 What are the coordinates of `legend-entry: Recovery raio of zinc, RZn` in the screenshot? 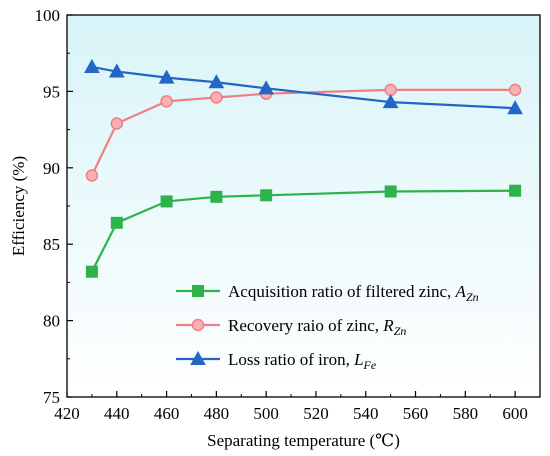 It's located at (291, 327).